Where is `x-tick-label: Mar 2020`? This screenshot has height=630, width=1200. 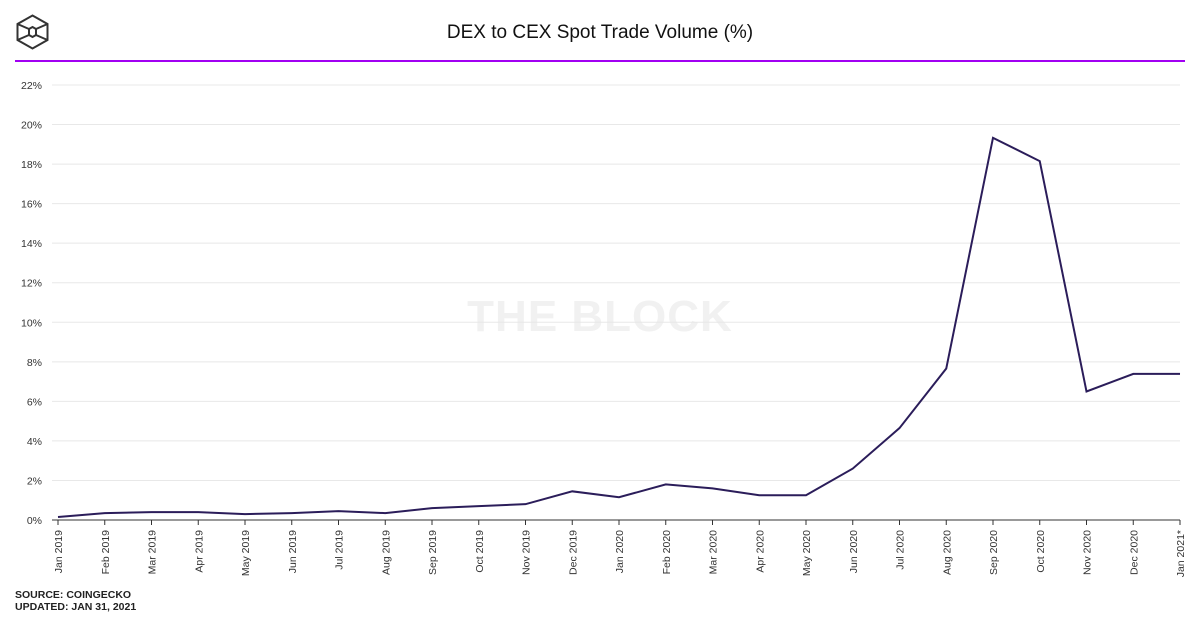 x-tick-label: Mar 2020 is located at coordinates (714, 552).